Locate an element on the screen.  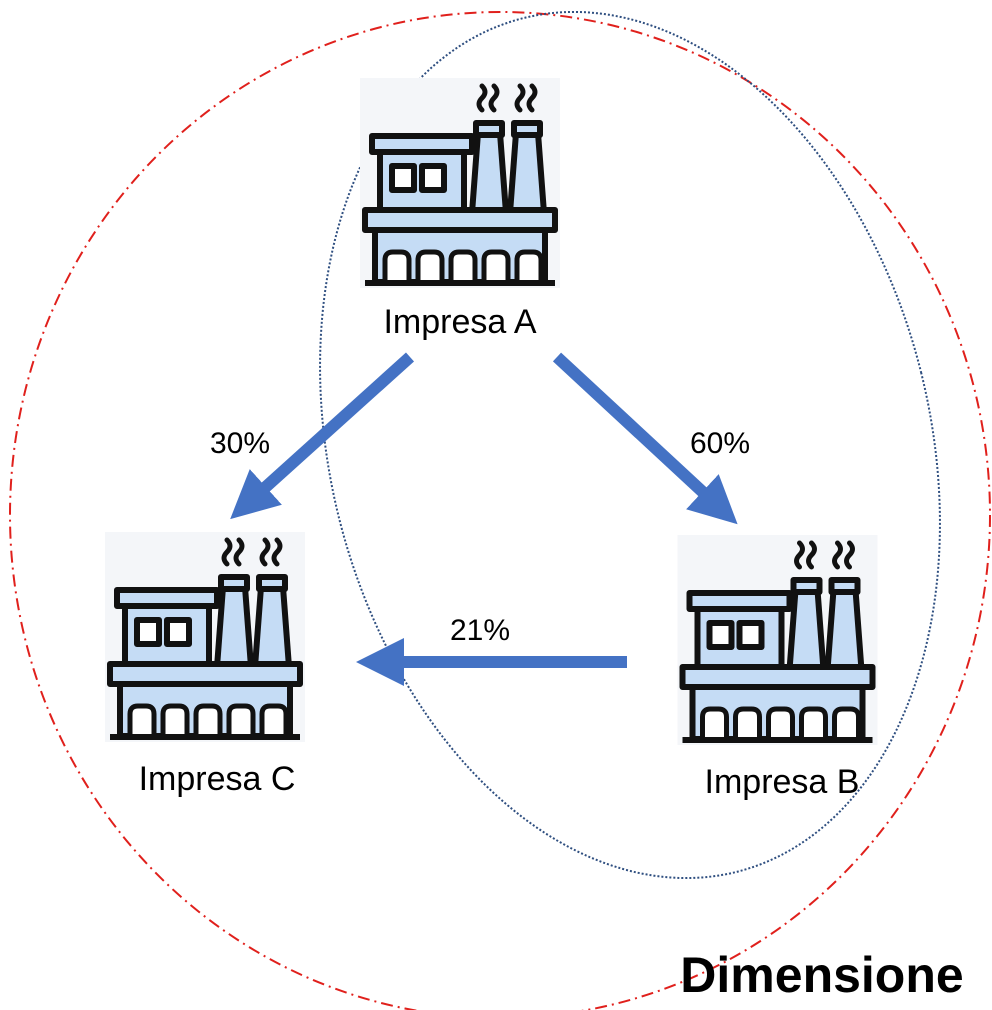
edge-label: 21% is located at coordinates (480, 630).